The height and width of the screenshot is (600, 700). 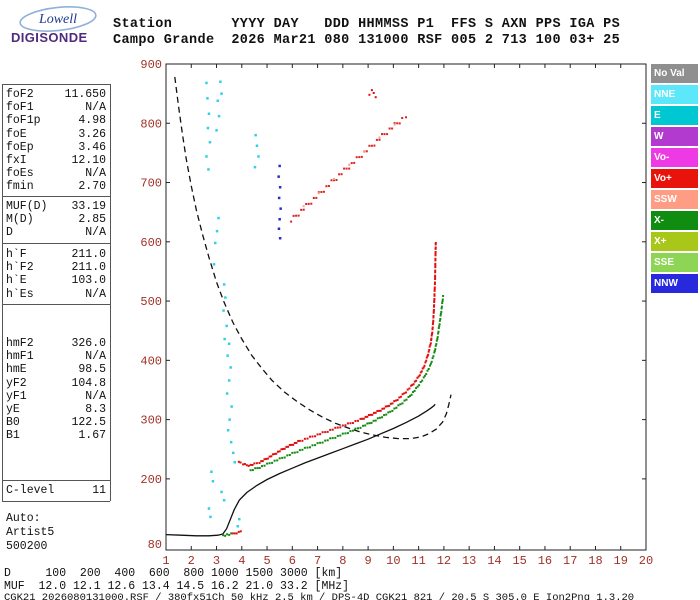 I want to click on param-label: foE, so click(x=16, y=134).